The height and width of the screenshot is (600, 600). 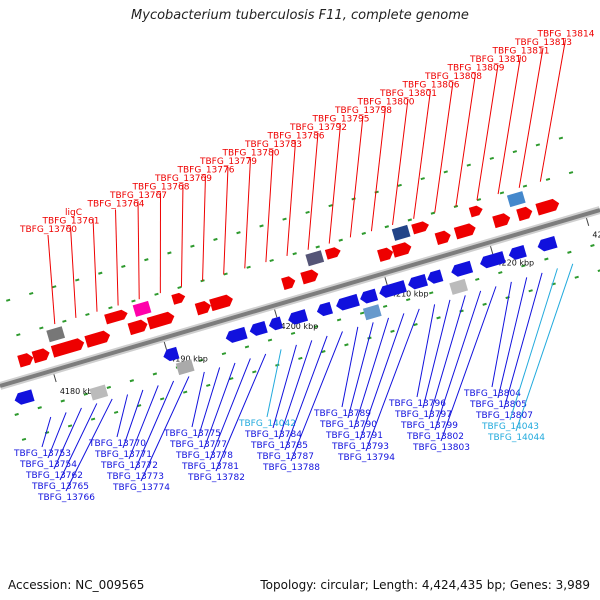 I want to click on gene-label-top: TBFG_13801, so click(x=408, y=94).